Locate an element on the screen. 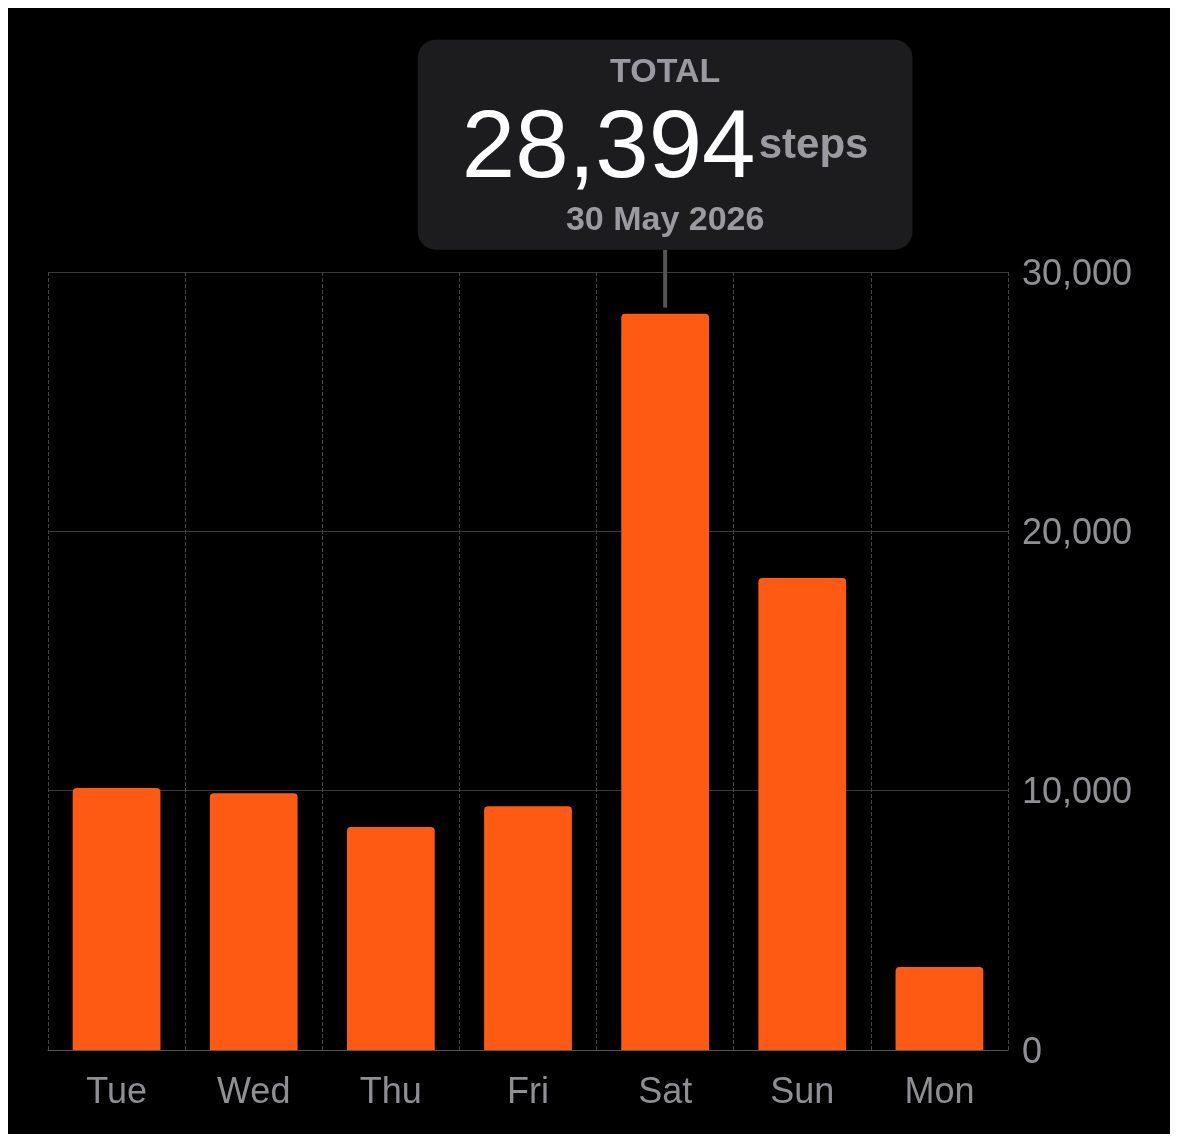  x-tick-label: Sat is located at coordinates (665, 1090).